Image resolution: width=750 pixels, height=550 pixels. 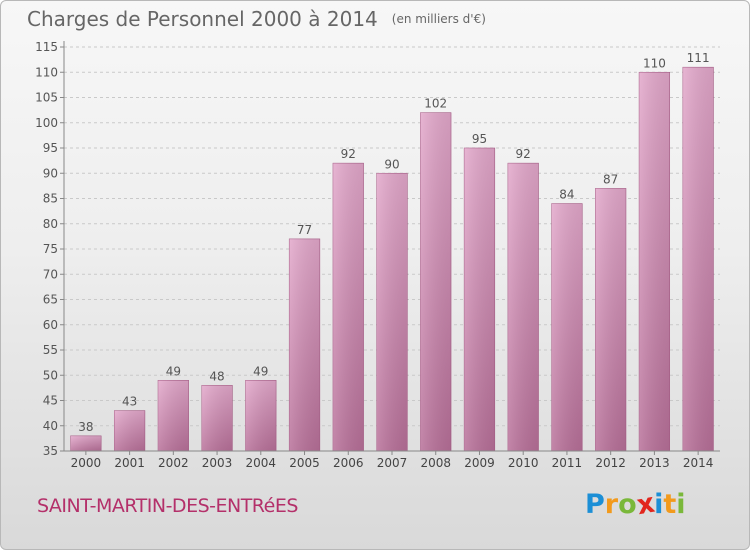 What do you see at coordinates (261, 463) in the screenshot?
I see `x-tick-label: 2004` at bounding box center [261, 463].